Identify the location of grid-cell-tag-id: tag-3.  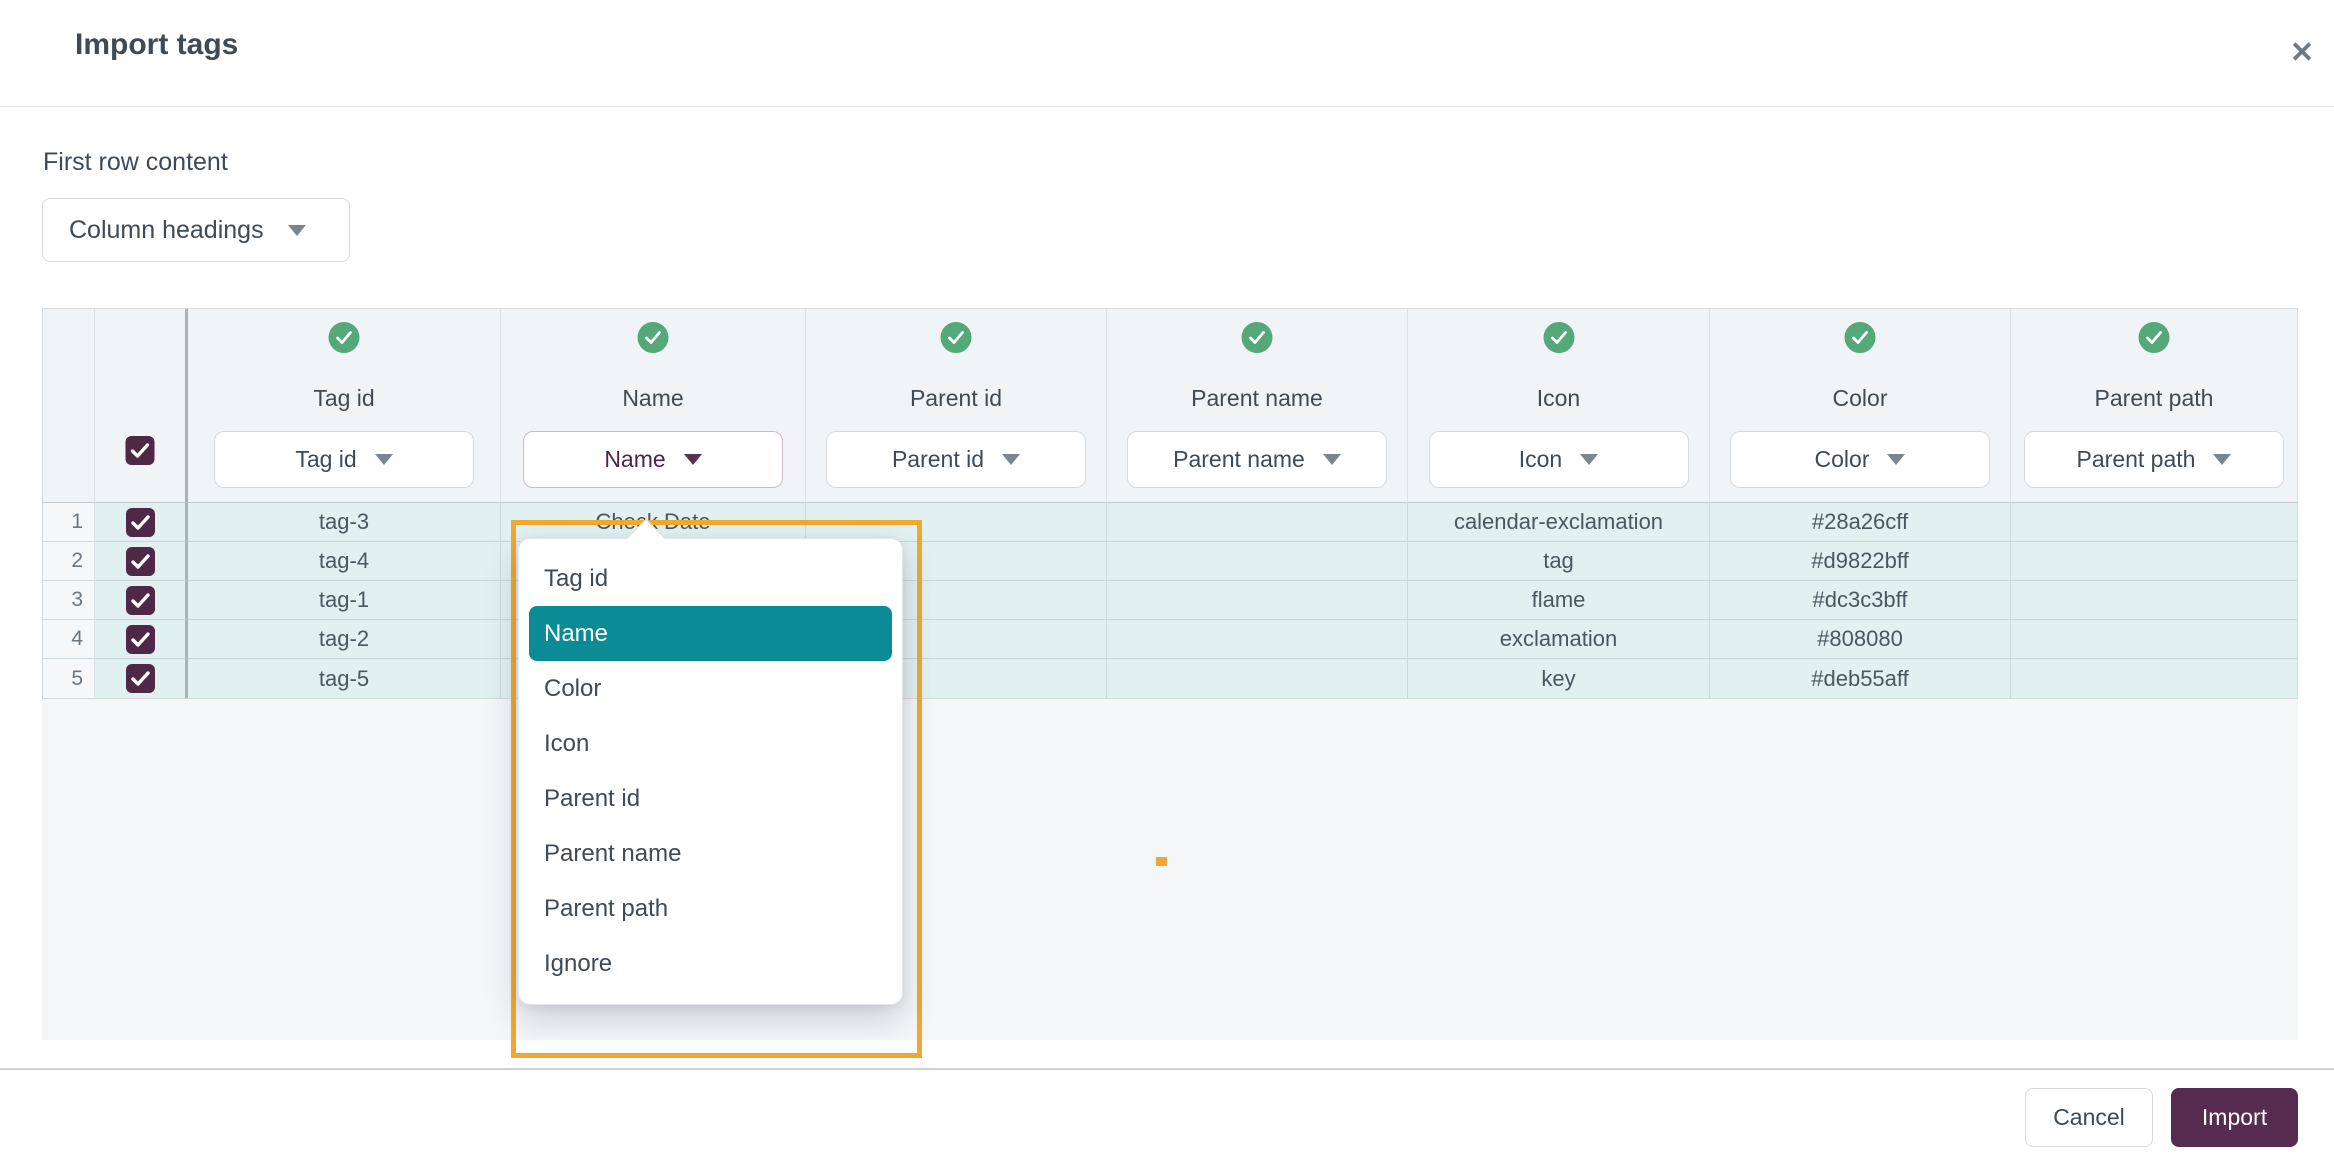
(344, 522).